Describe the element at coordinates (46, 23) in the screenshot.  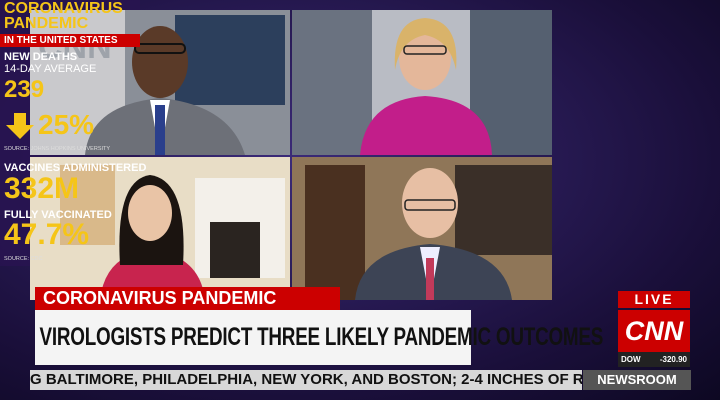
I see `sidebar-title: PANDEMIC` at that location.